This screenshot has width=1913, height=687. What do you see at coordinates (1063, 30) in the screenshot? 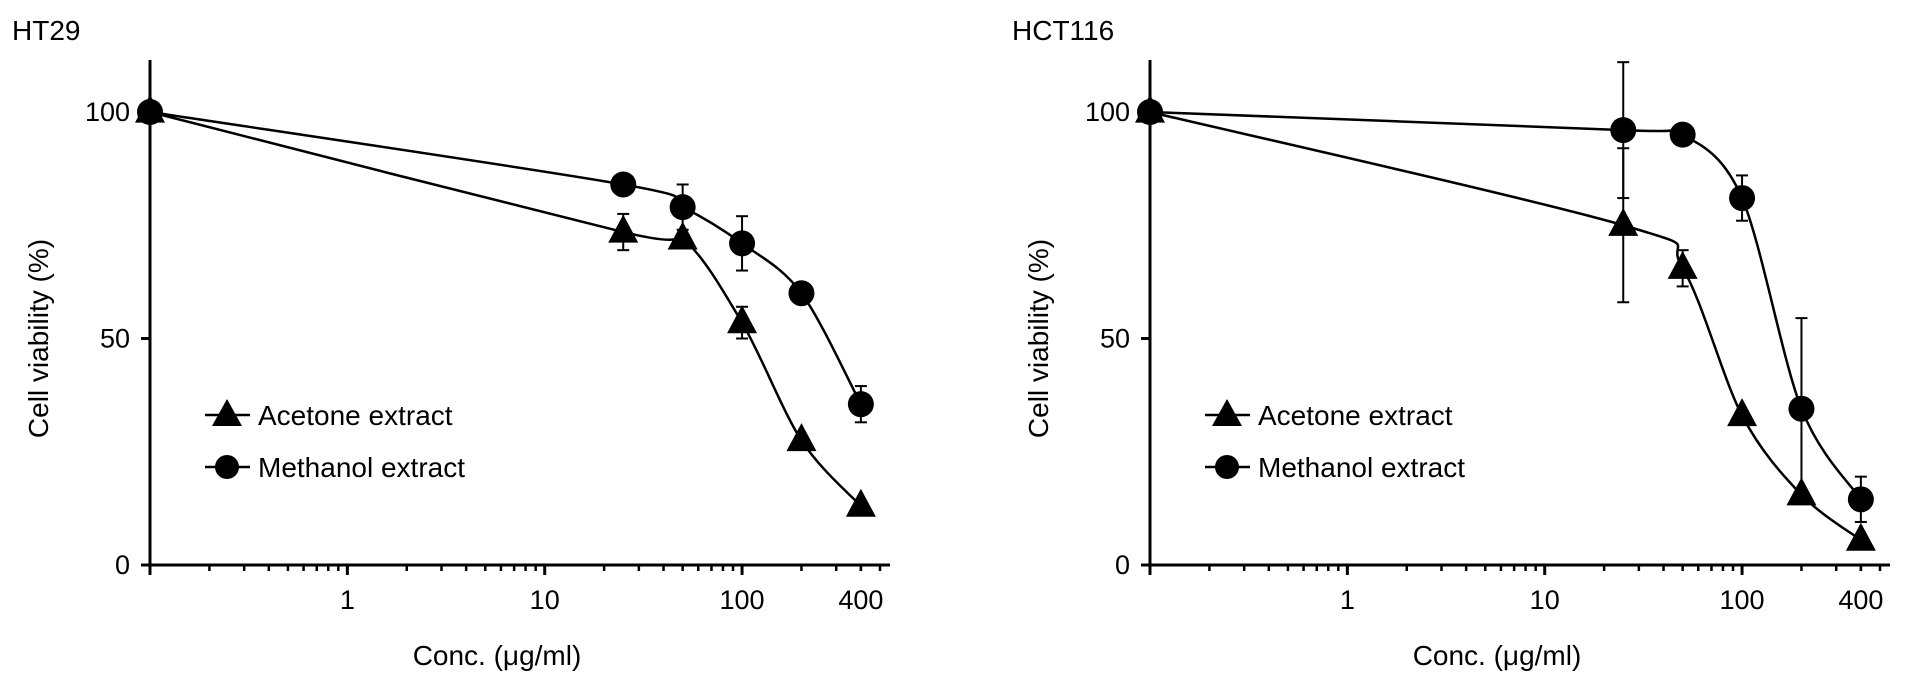
I see `chart-title: HCT116` at bounding box center [1063, 30].